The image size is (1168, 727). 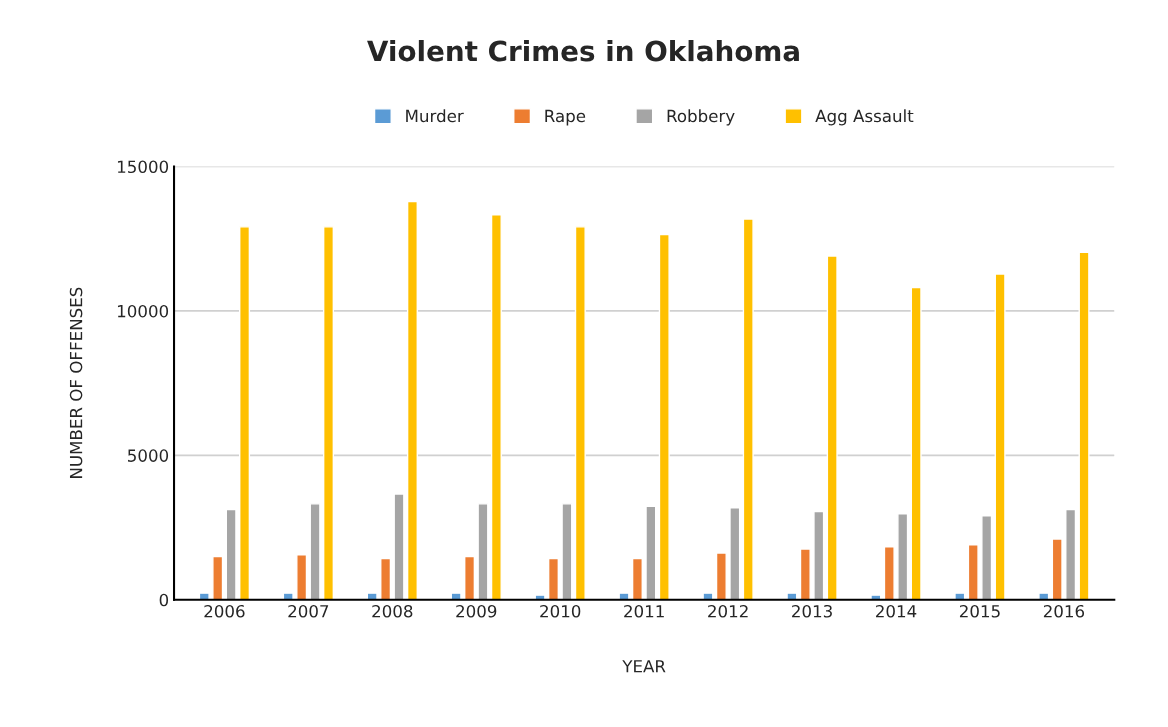 I want to click on x-tick-label: 2011, so click(x=644, y=611).